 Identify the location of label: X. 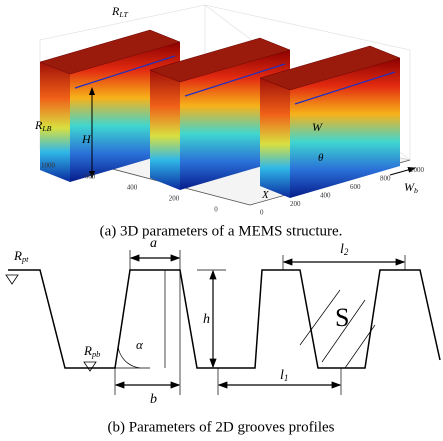
(265, 195).